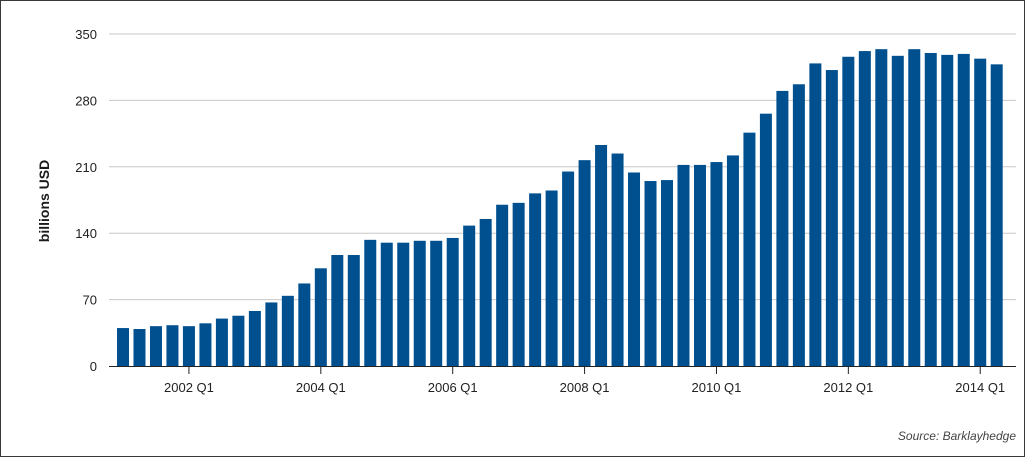 This screenshot has height=461, width=1025. What do you see at coordinates (172, 345) in the screenshot?
I see `bar: 2001 Q4: 43` at bounding box center [172, 345].